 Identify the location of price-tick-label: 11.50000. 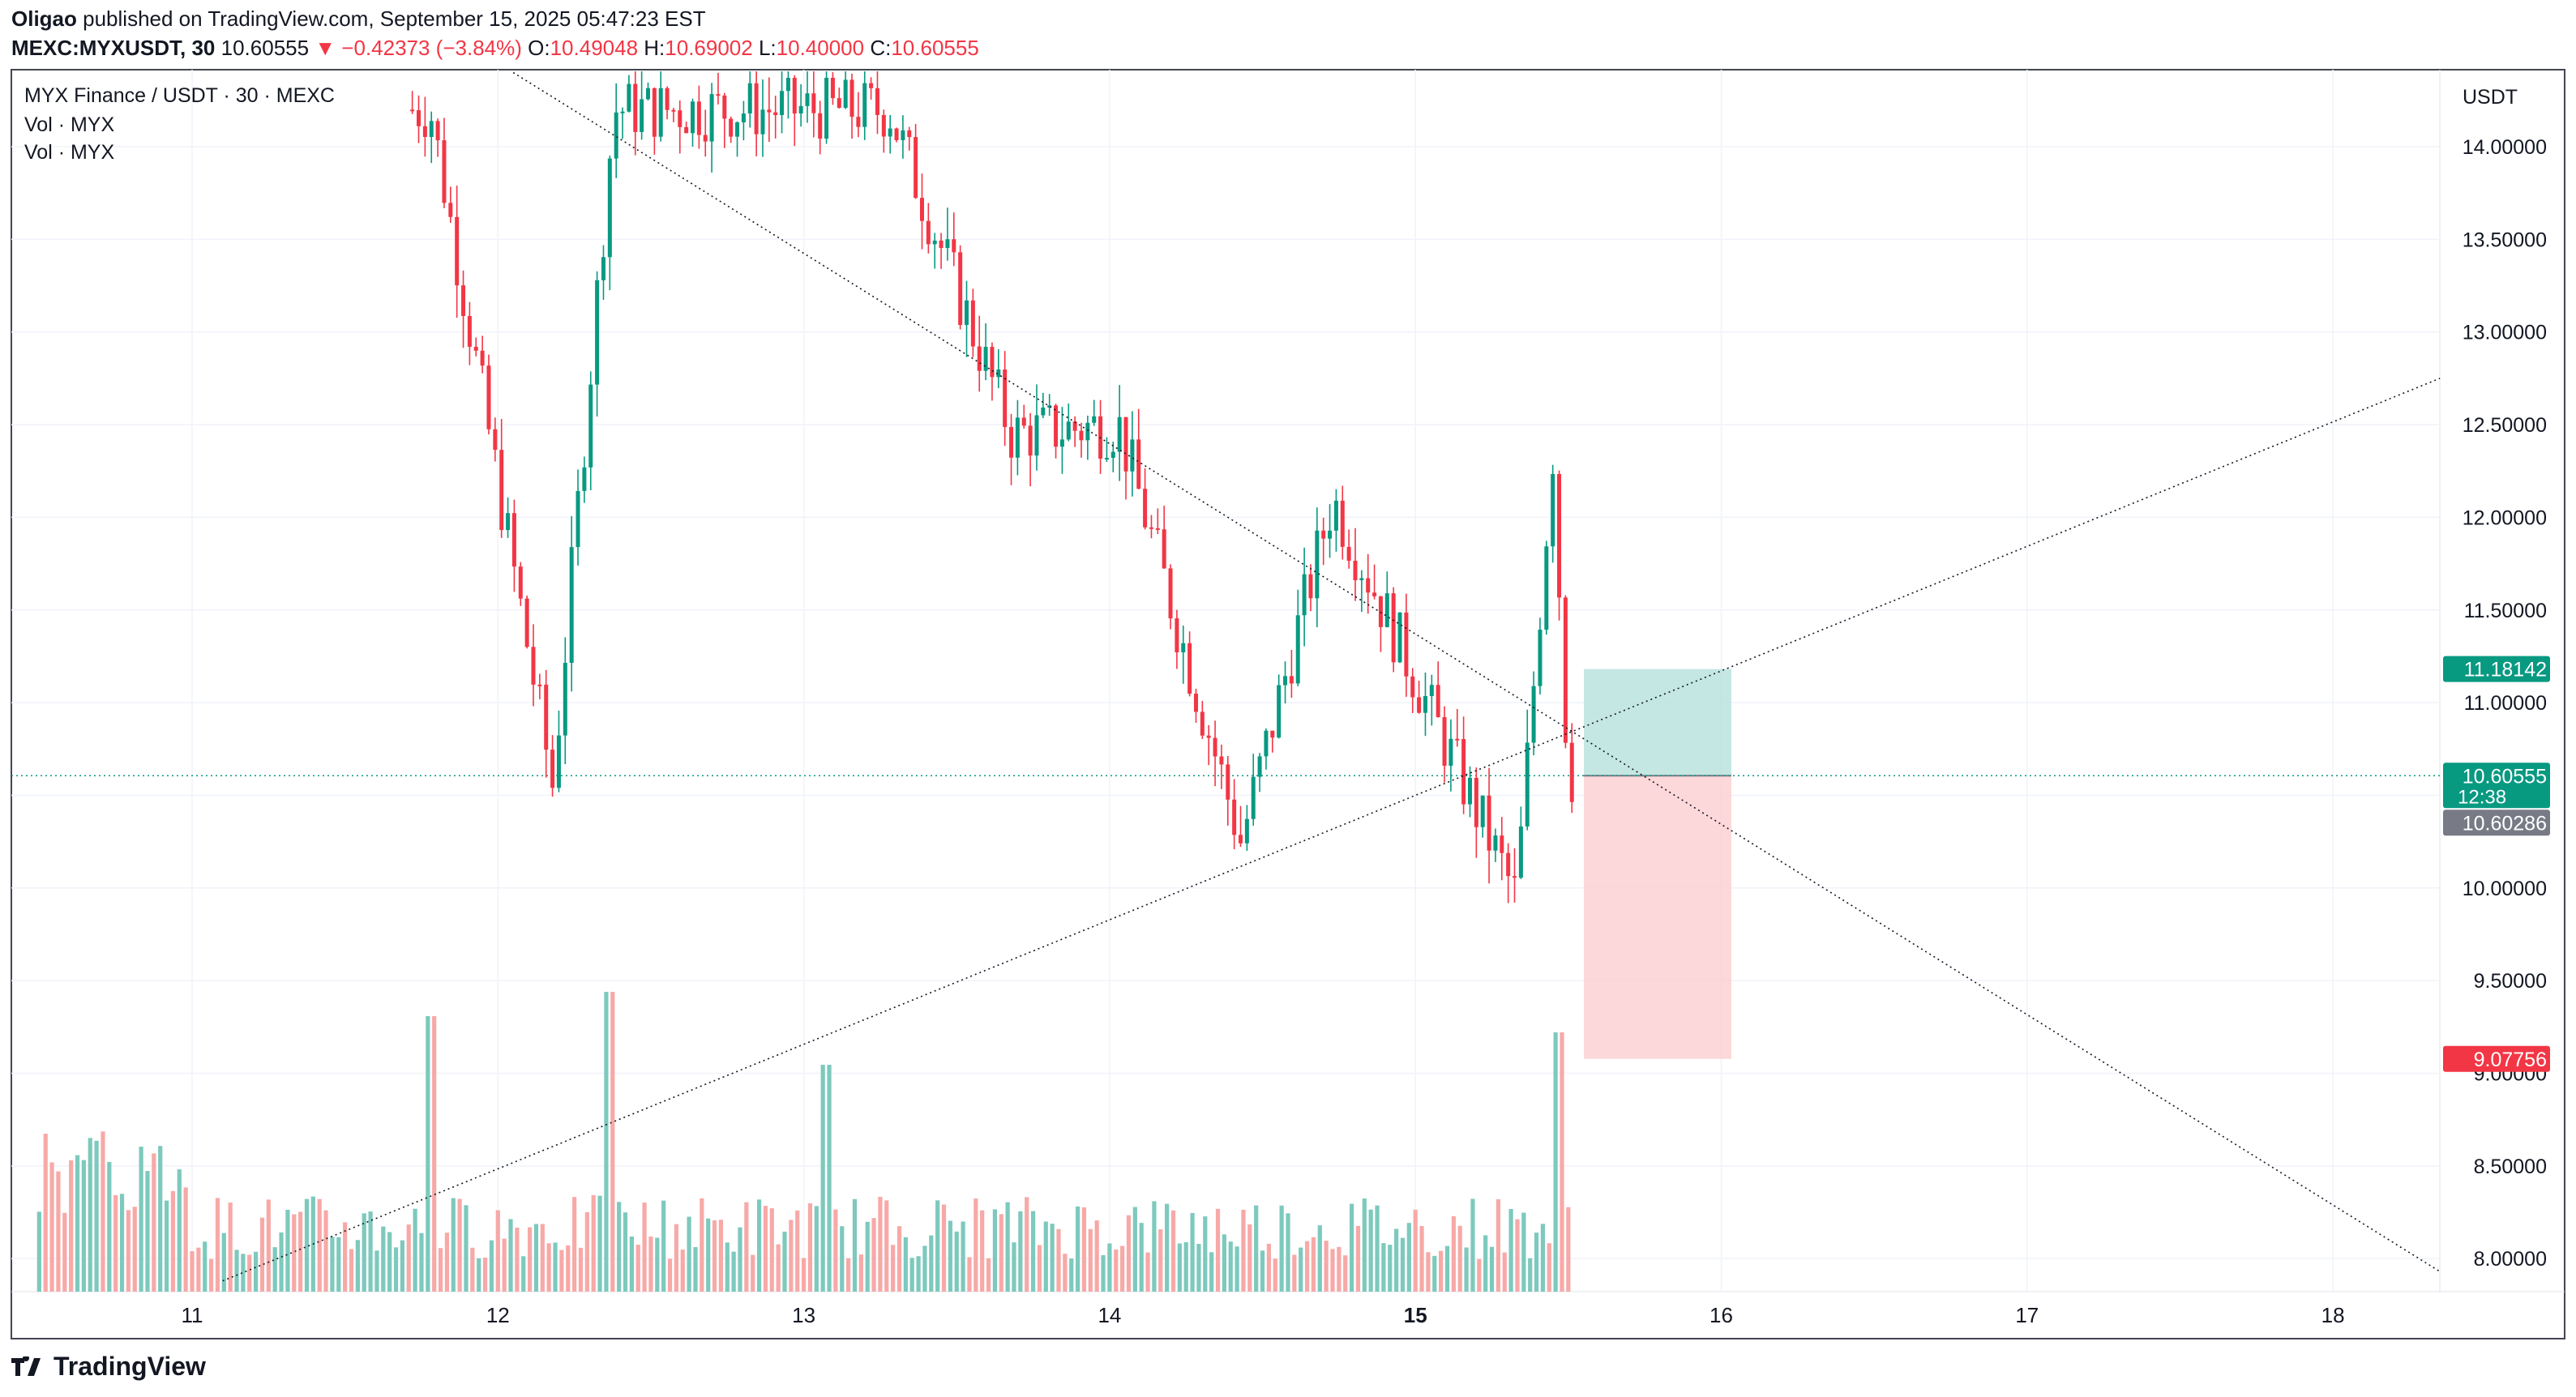
(2505, 611).